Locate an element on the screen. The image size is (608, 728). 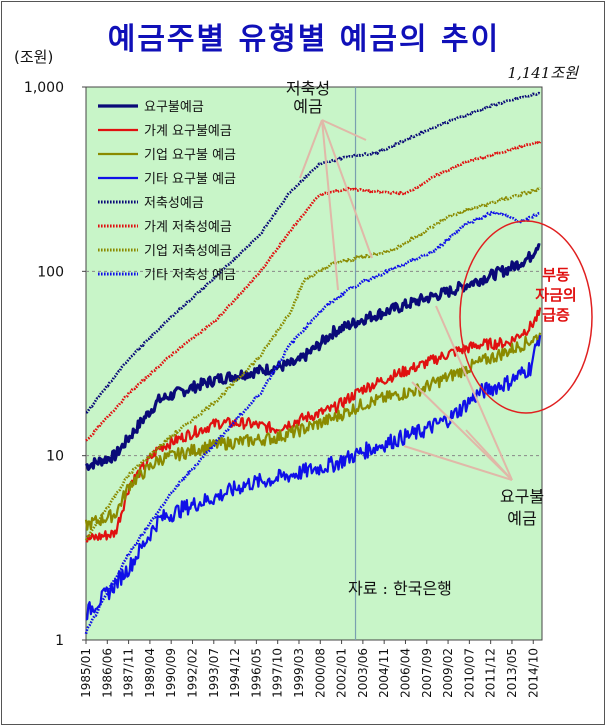
x-tick-label: 2014/10 is located at coordinates (533, 673).